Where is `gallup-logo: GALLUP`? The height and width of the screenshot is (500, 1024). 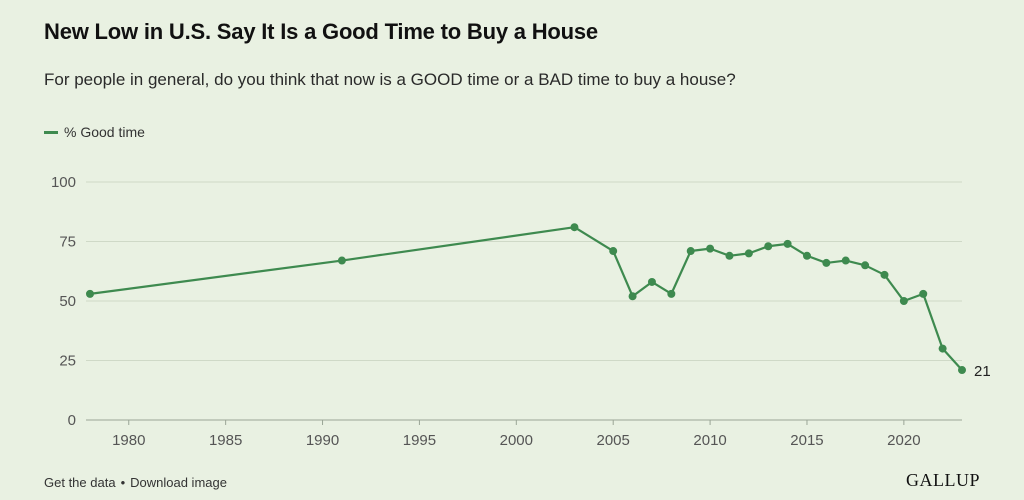 gallup-logo: GALLUP is located at coordinates (943, 480).